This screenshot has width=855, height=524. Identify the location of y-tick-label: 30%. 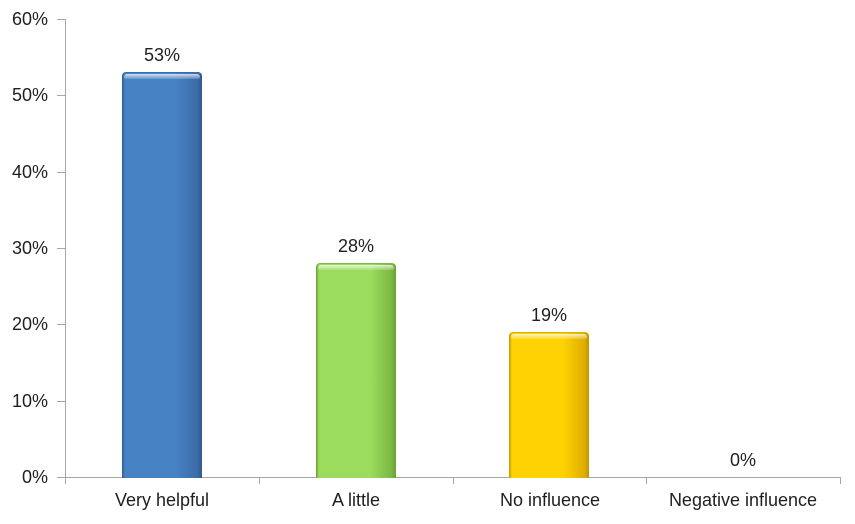
(29, 248).